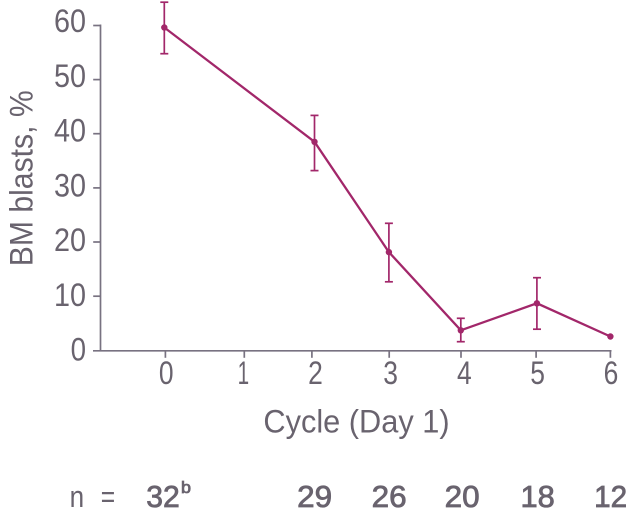 This screenshot has height=515, width=626. What do you see at coordinates (70, 185) in the screenshot?
I see `svg-text: 30` at bounding box center [70, 185].